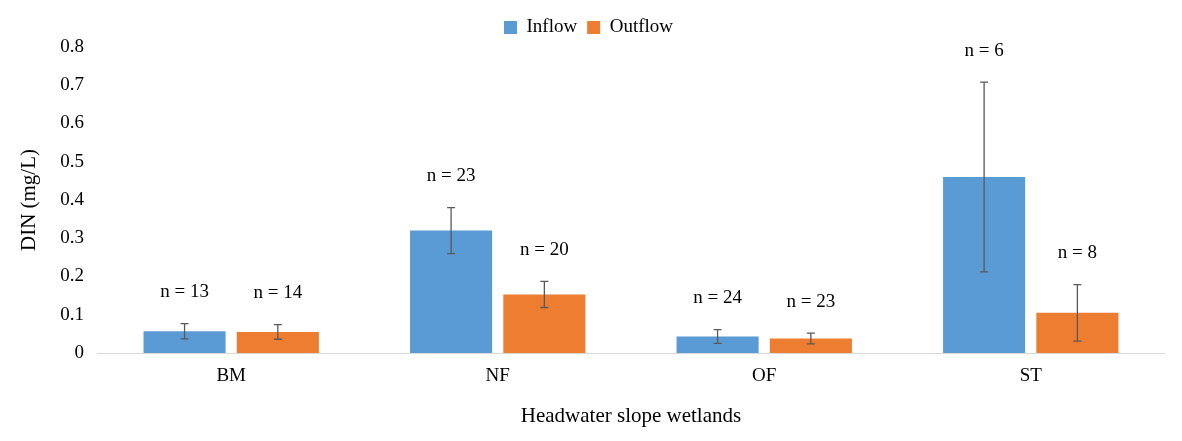 This screenshot has height=441, width=1182. Describe the element at coordinates (72, 198) in the screenshot. I see `y-tick-label: 0.4` at that location.